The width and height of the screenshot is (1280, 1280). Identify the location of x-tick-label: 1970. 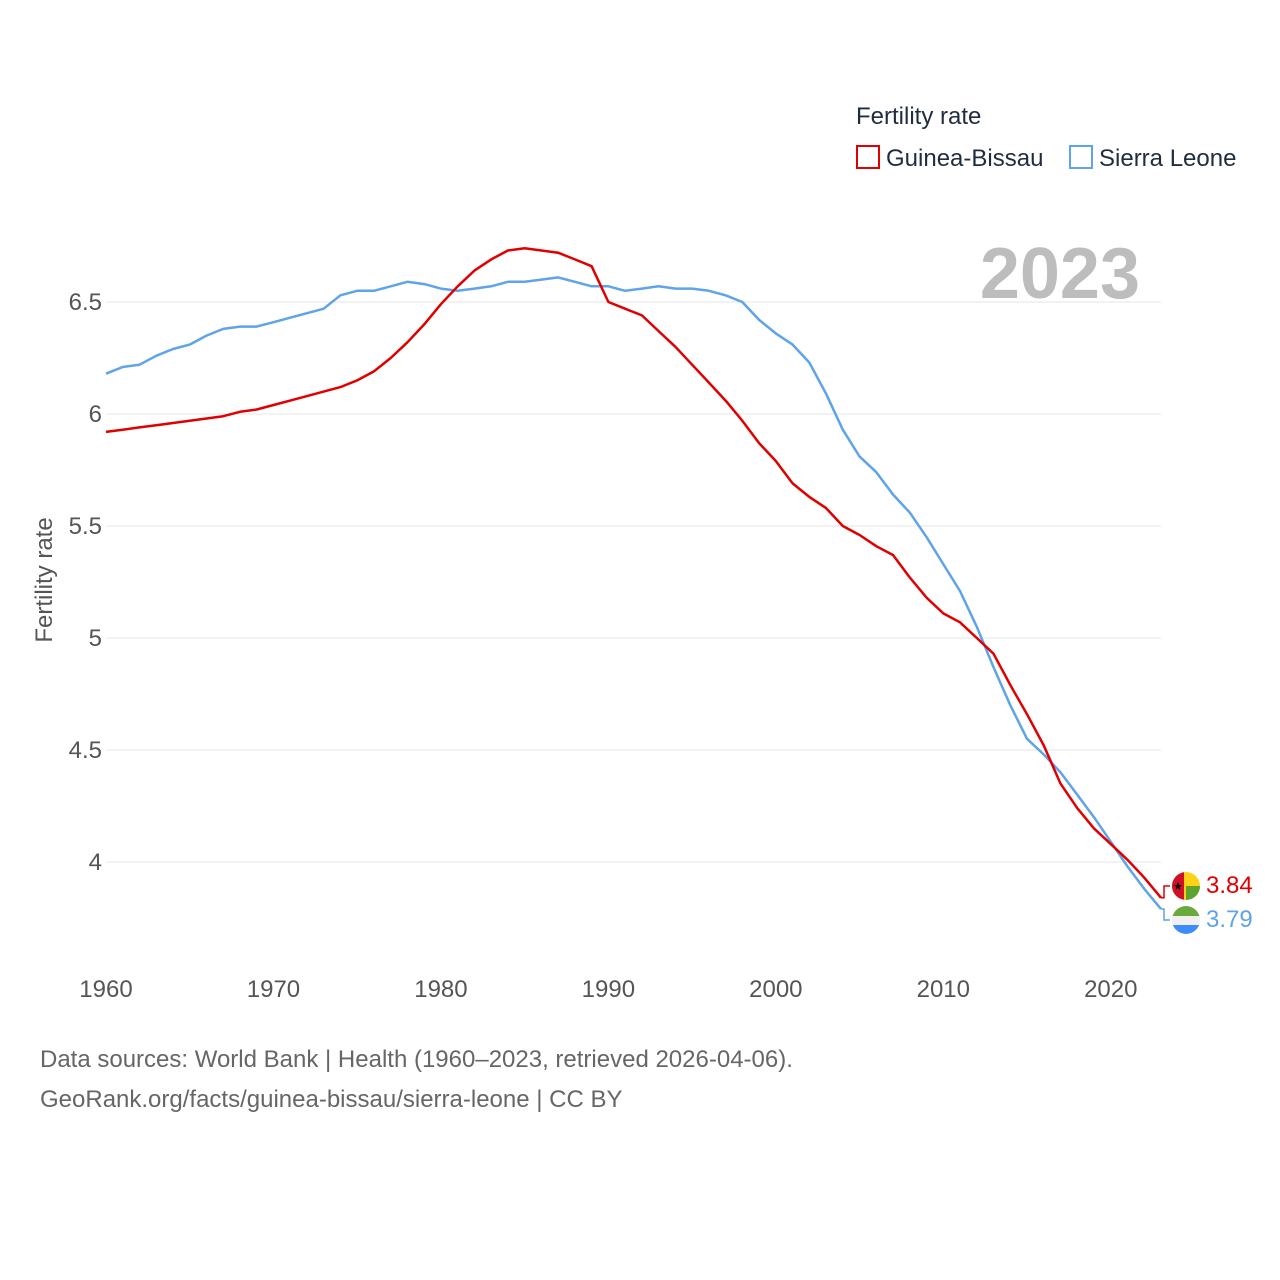
(273, 989).